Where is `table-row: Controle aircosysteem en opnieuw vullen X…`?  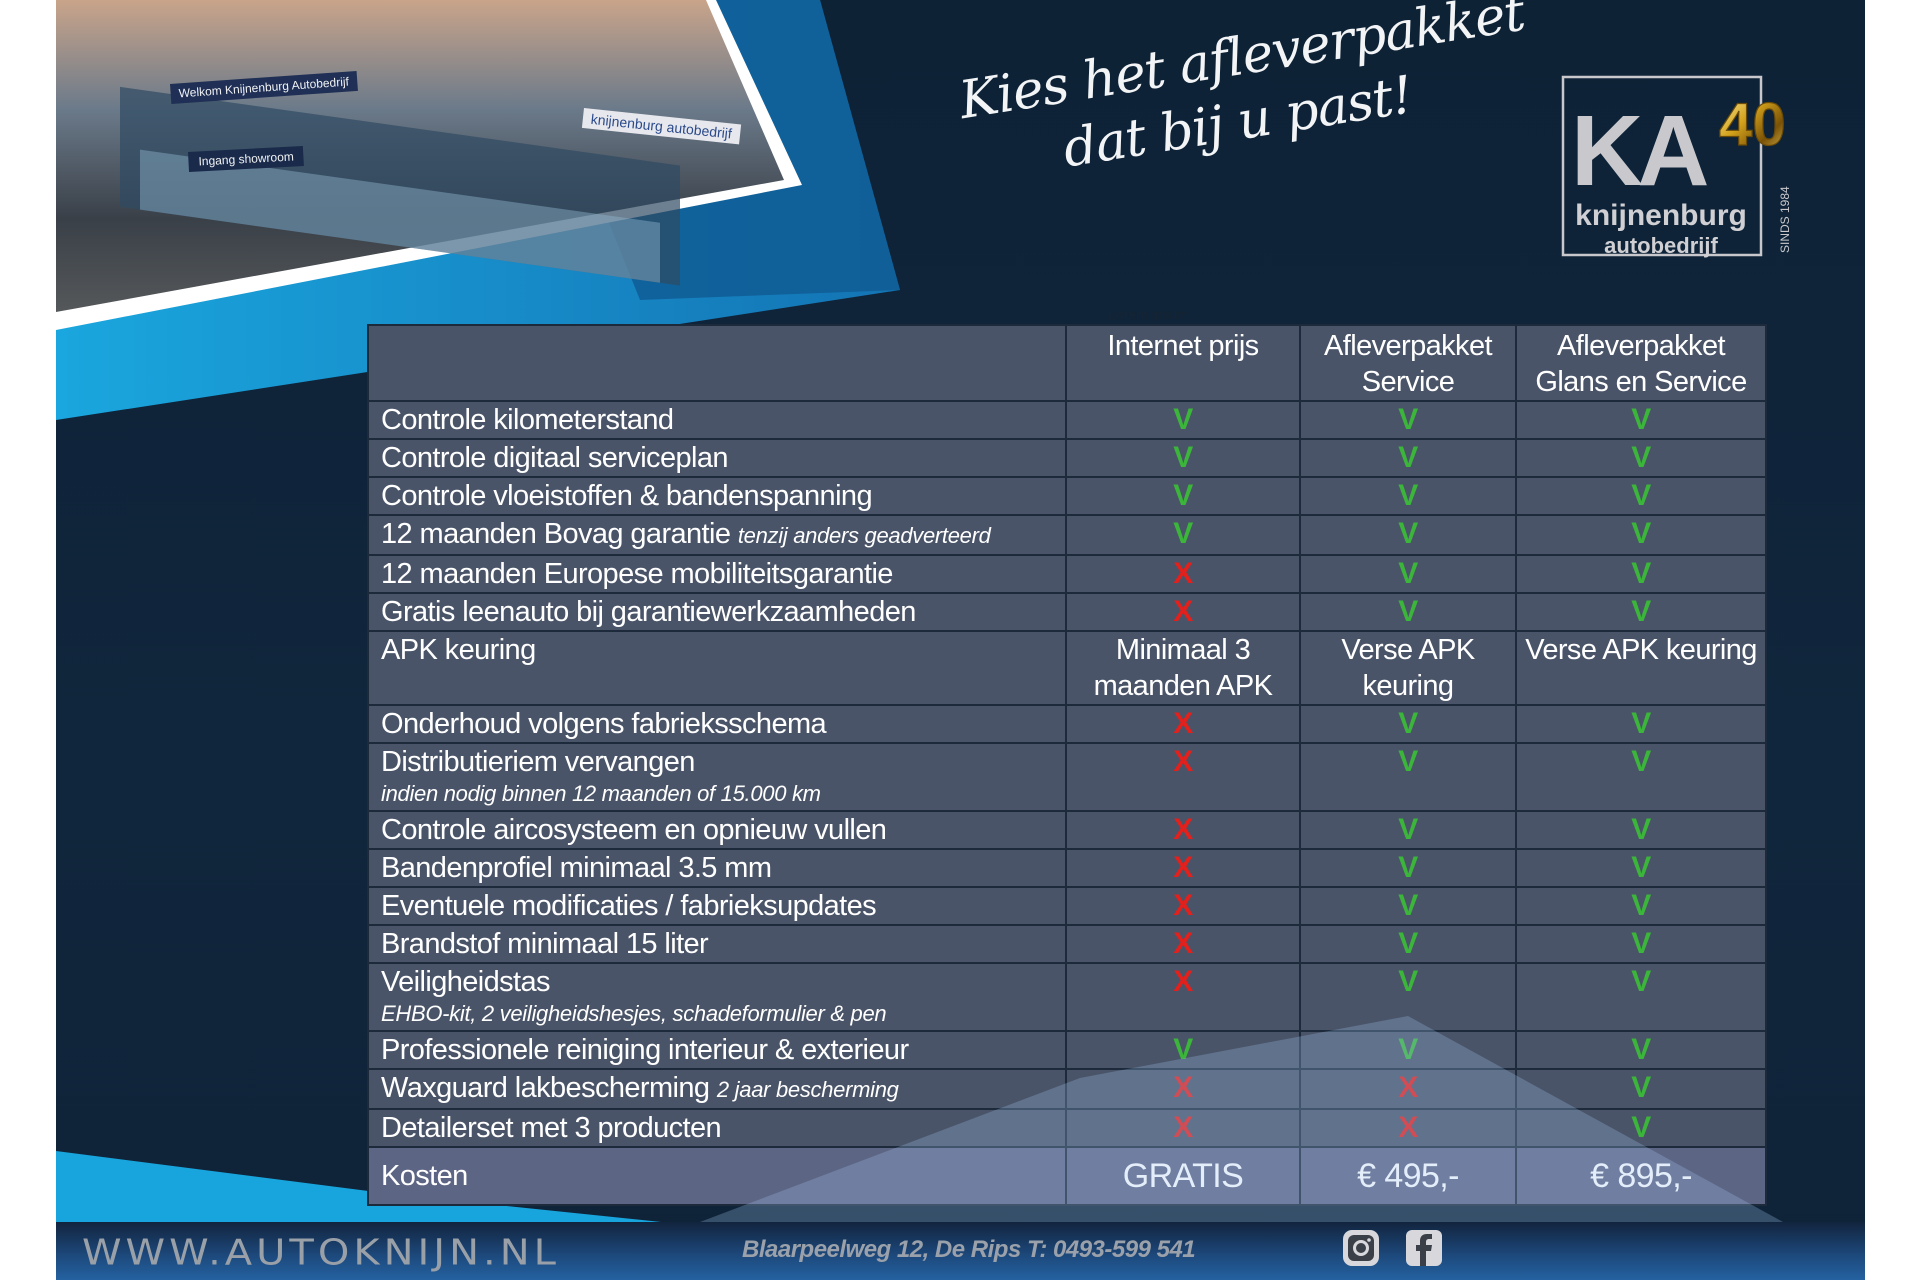 table-row: Controle aircosysteem en opnieuw vullen X… is located at coordinates (1067, 830).